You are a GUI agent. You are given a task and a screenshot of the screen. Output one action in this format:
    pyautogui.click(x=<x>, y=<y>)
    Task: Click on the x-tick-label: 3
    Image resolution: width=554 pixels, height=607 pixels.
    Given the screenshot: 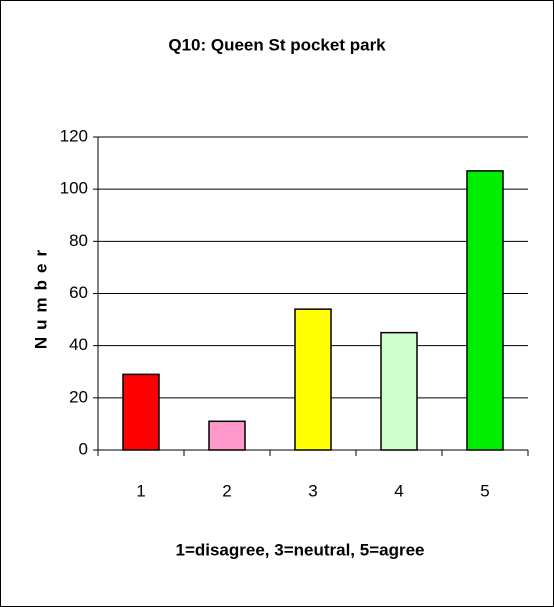 What is the action you would take?
    pyautogui.click(x=312, y=490)
    